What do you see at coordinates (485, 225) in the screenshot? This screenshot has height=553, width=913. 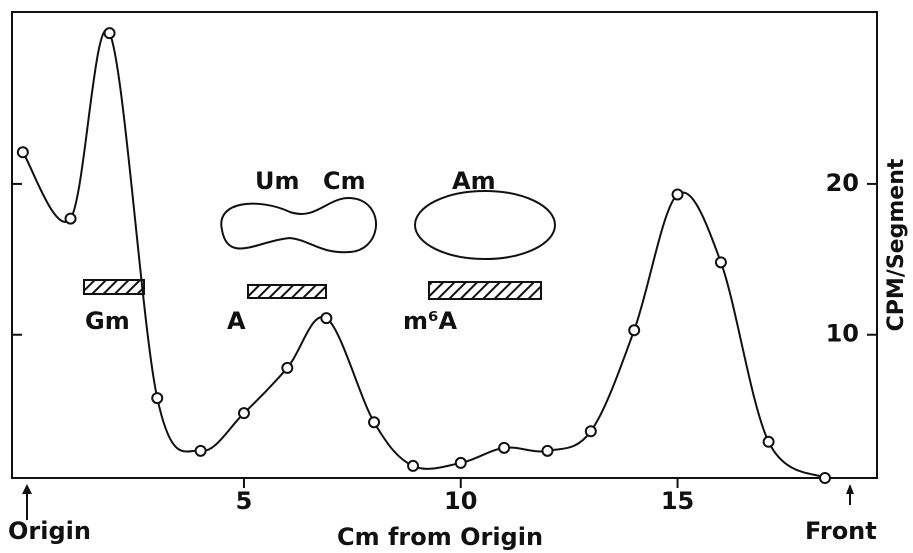 I see `spot-am` at bounding box center [485, 225].